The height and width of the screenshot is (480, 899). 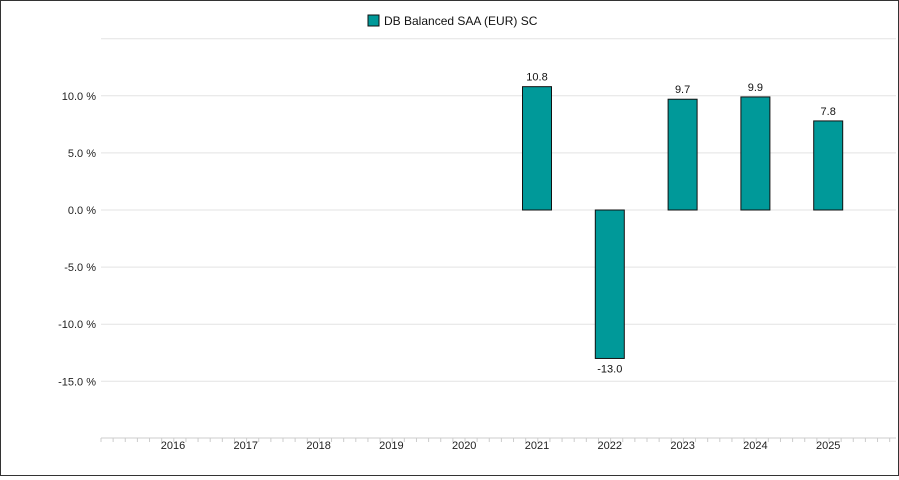 What do you see at coordinates (682, 446) in the screenshot?
I see `x-tick-label: 2023` at bounding box center [682, 446].